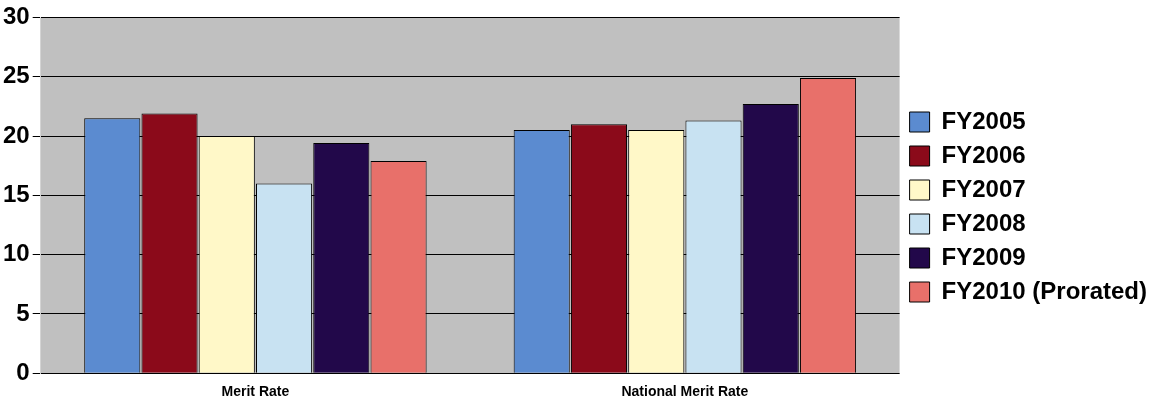  Describe the element at coordinates (983, 256) in the screenshot. I see `legend-label: FY2009` at that location.